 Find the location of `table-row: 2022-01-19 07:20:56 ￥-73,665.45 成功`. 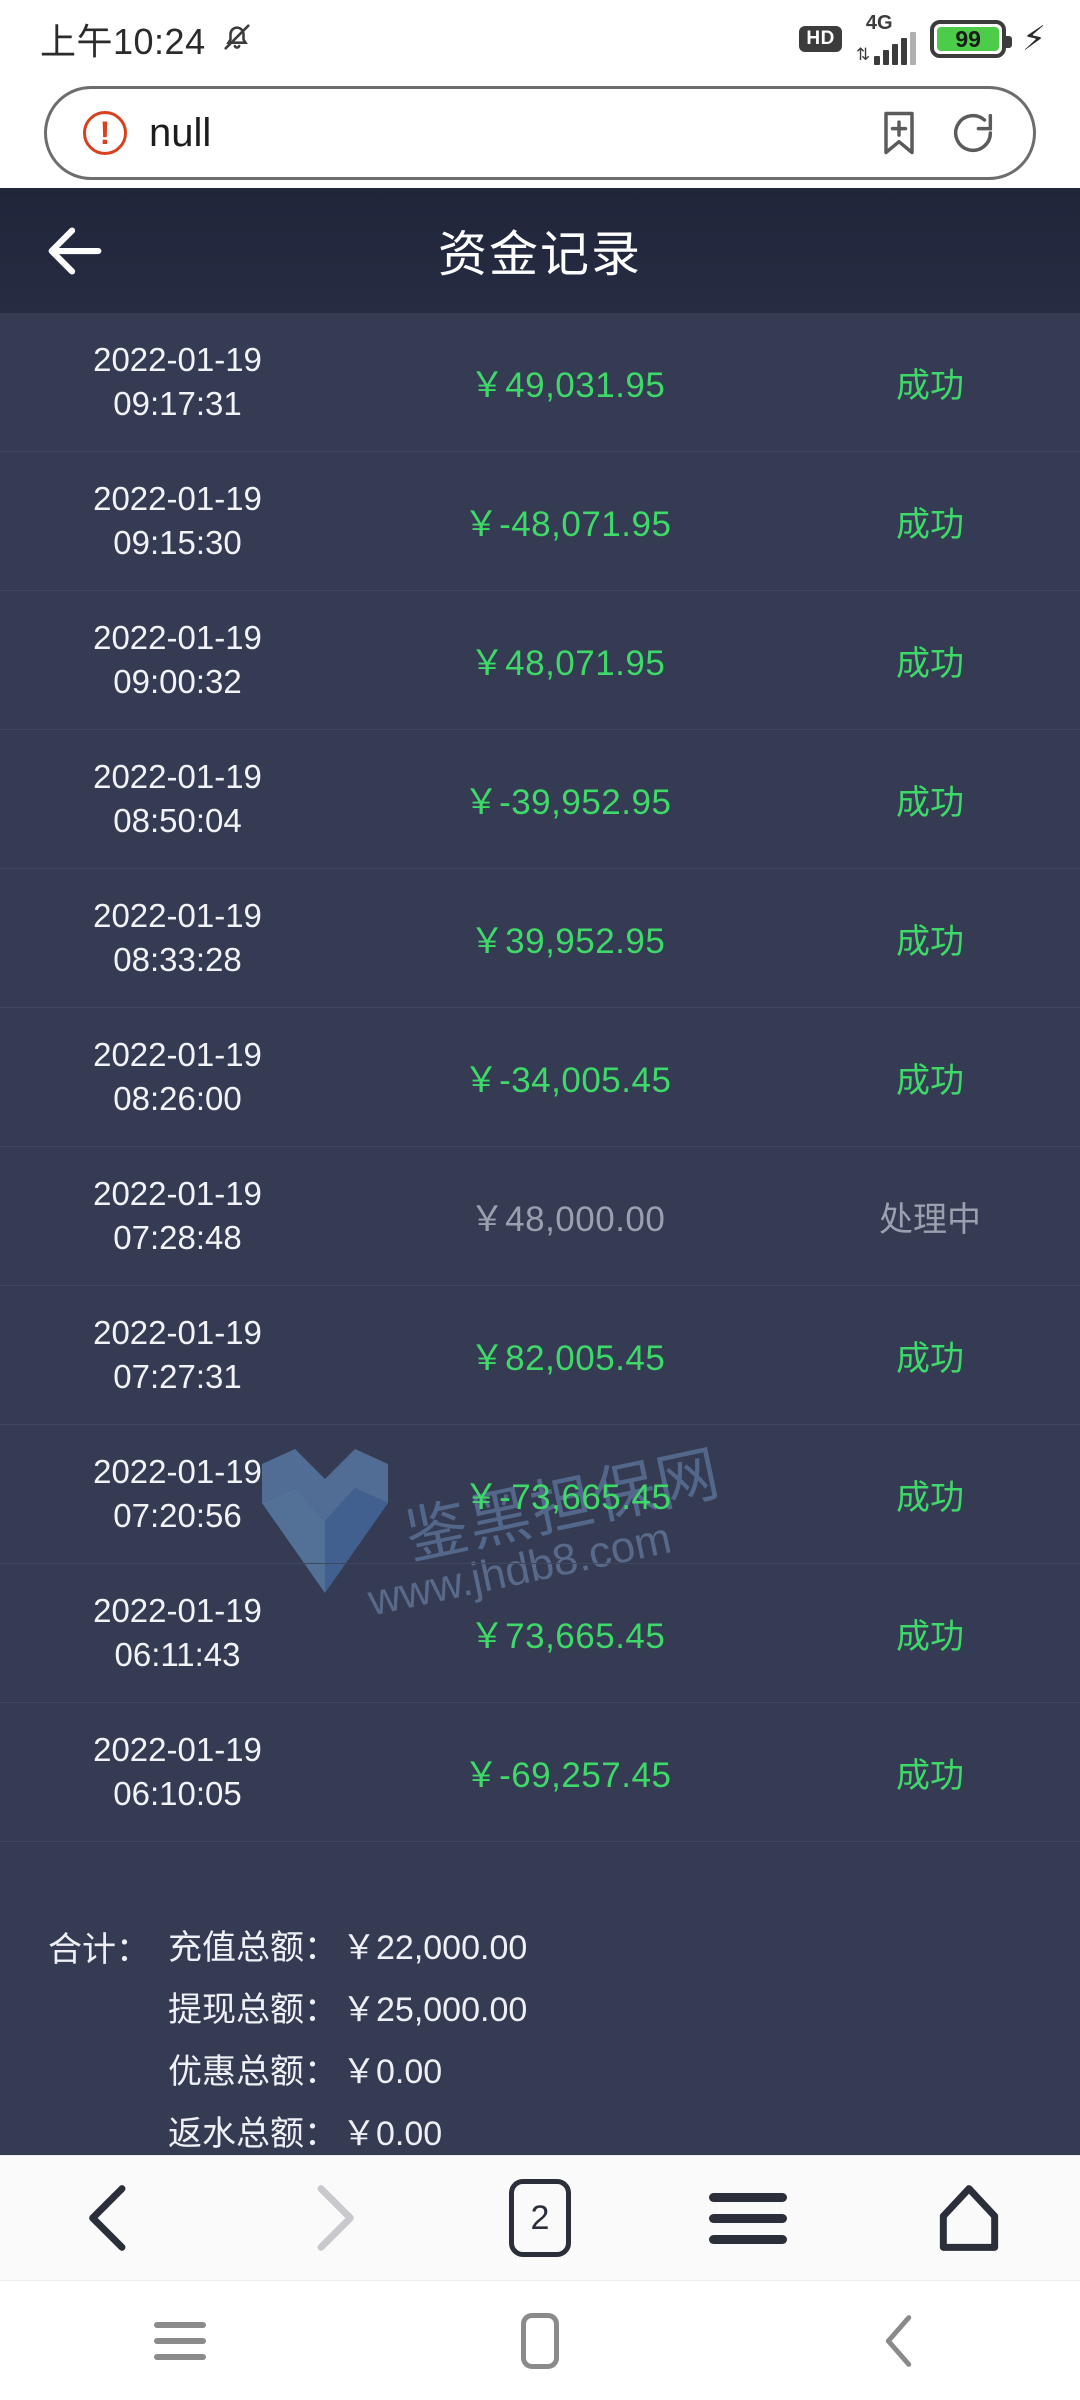

table-row: 2022-01-19 07:20:56 ￥-73,665.45 成功 is located at coordinates (540, 1494).